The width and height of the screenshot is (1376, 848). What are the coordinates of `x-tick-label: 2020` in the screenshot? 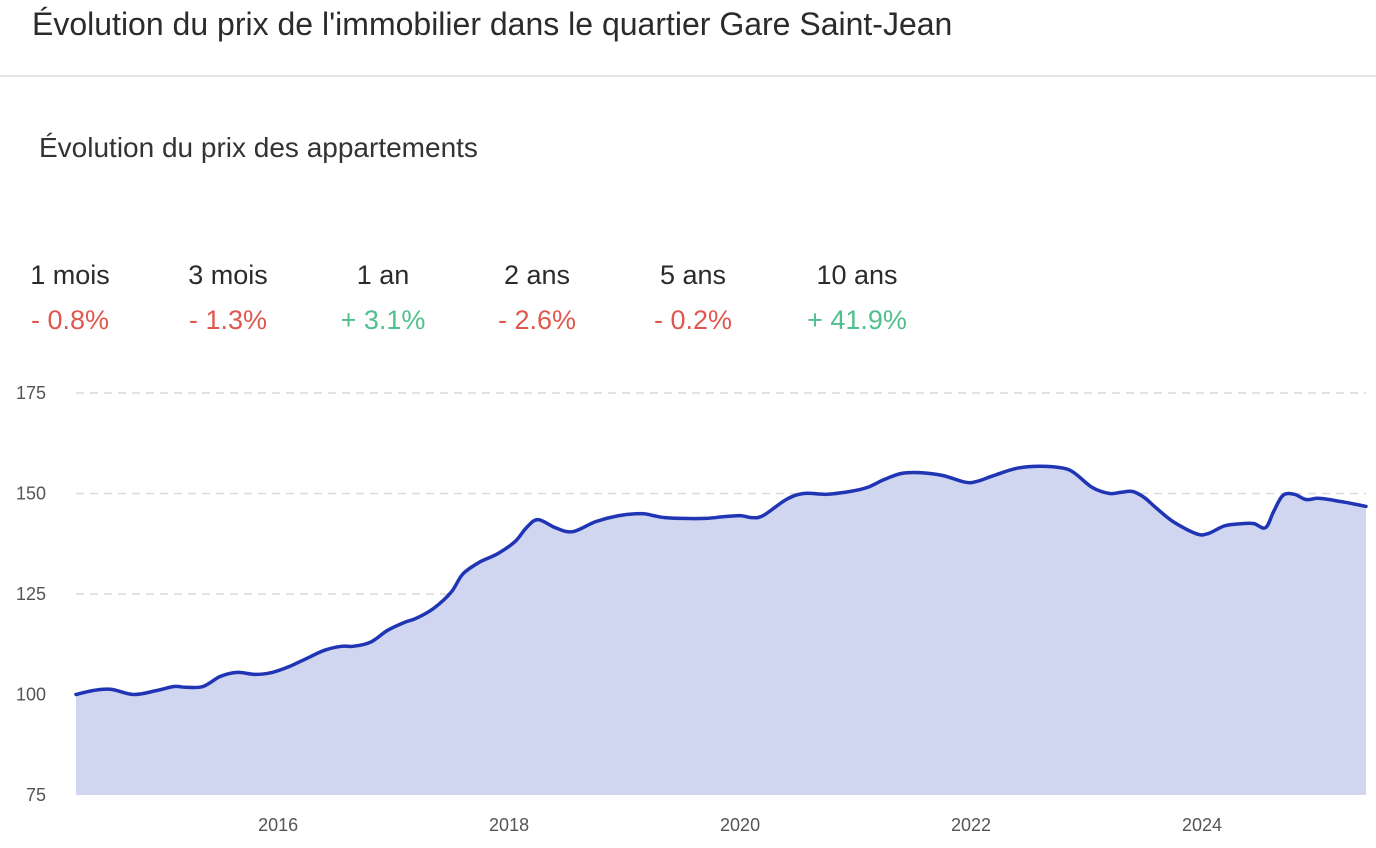 It's located at (740, 825).